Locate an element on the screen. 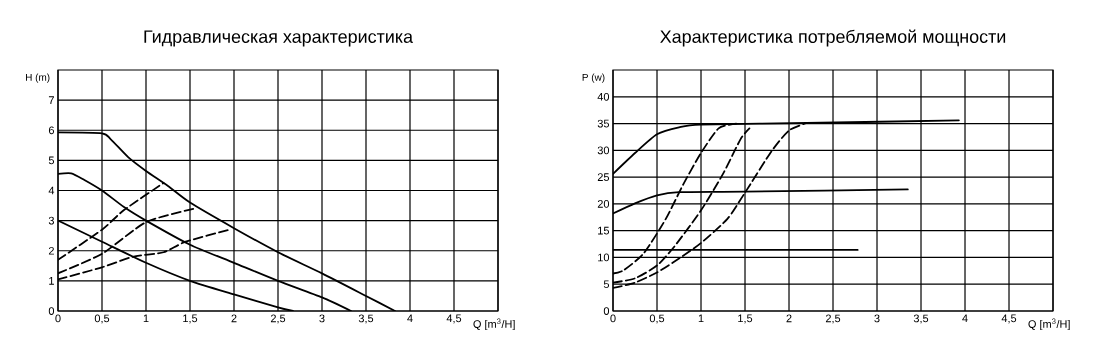 Image resolution: width=1120 pixels, height=349 pixels. y-tick-label: 25 is located at coordinates (603, 177).